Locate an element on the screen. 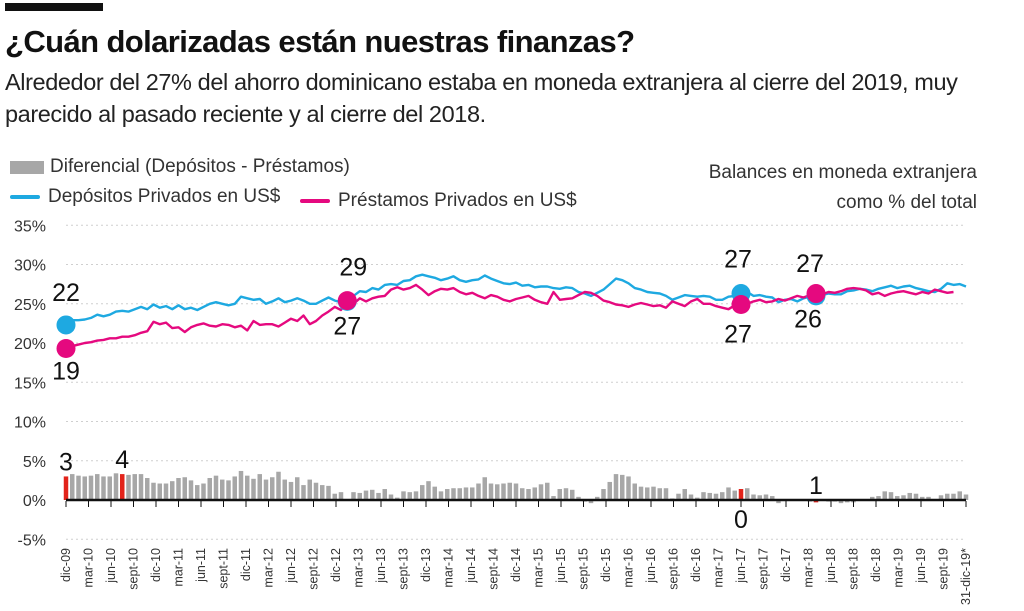  differential-label: 3 is located at coordinates (66, 462).